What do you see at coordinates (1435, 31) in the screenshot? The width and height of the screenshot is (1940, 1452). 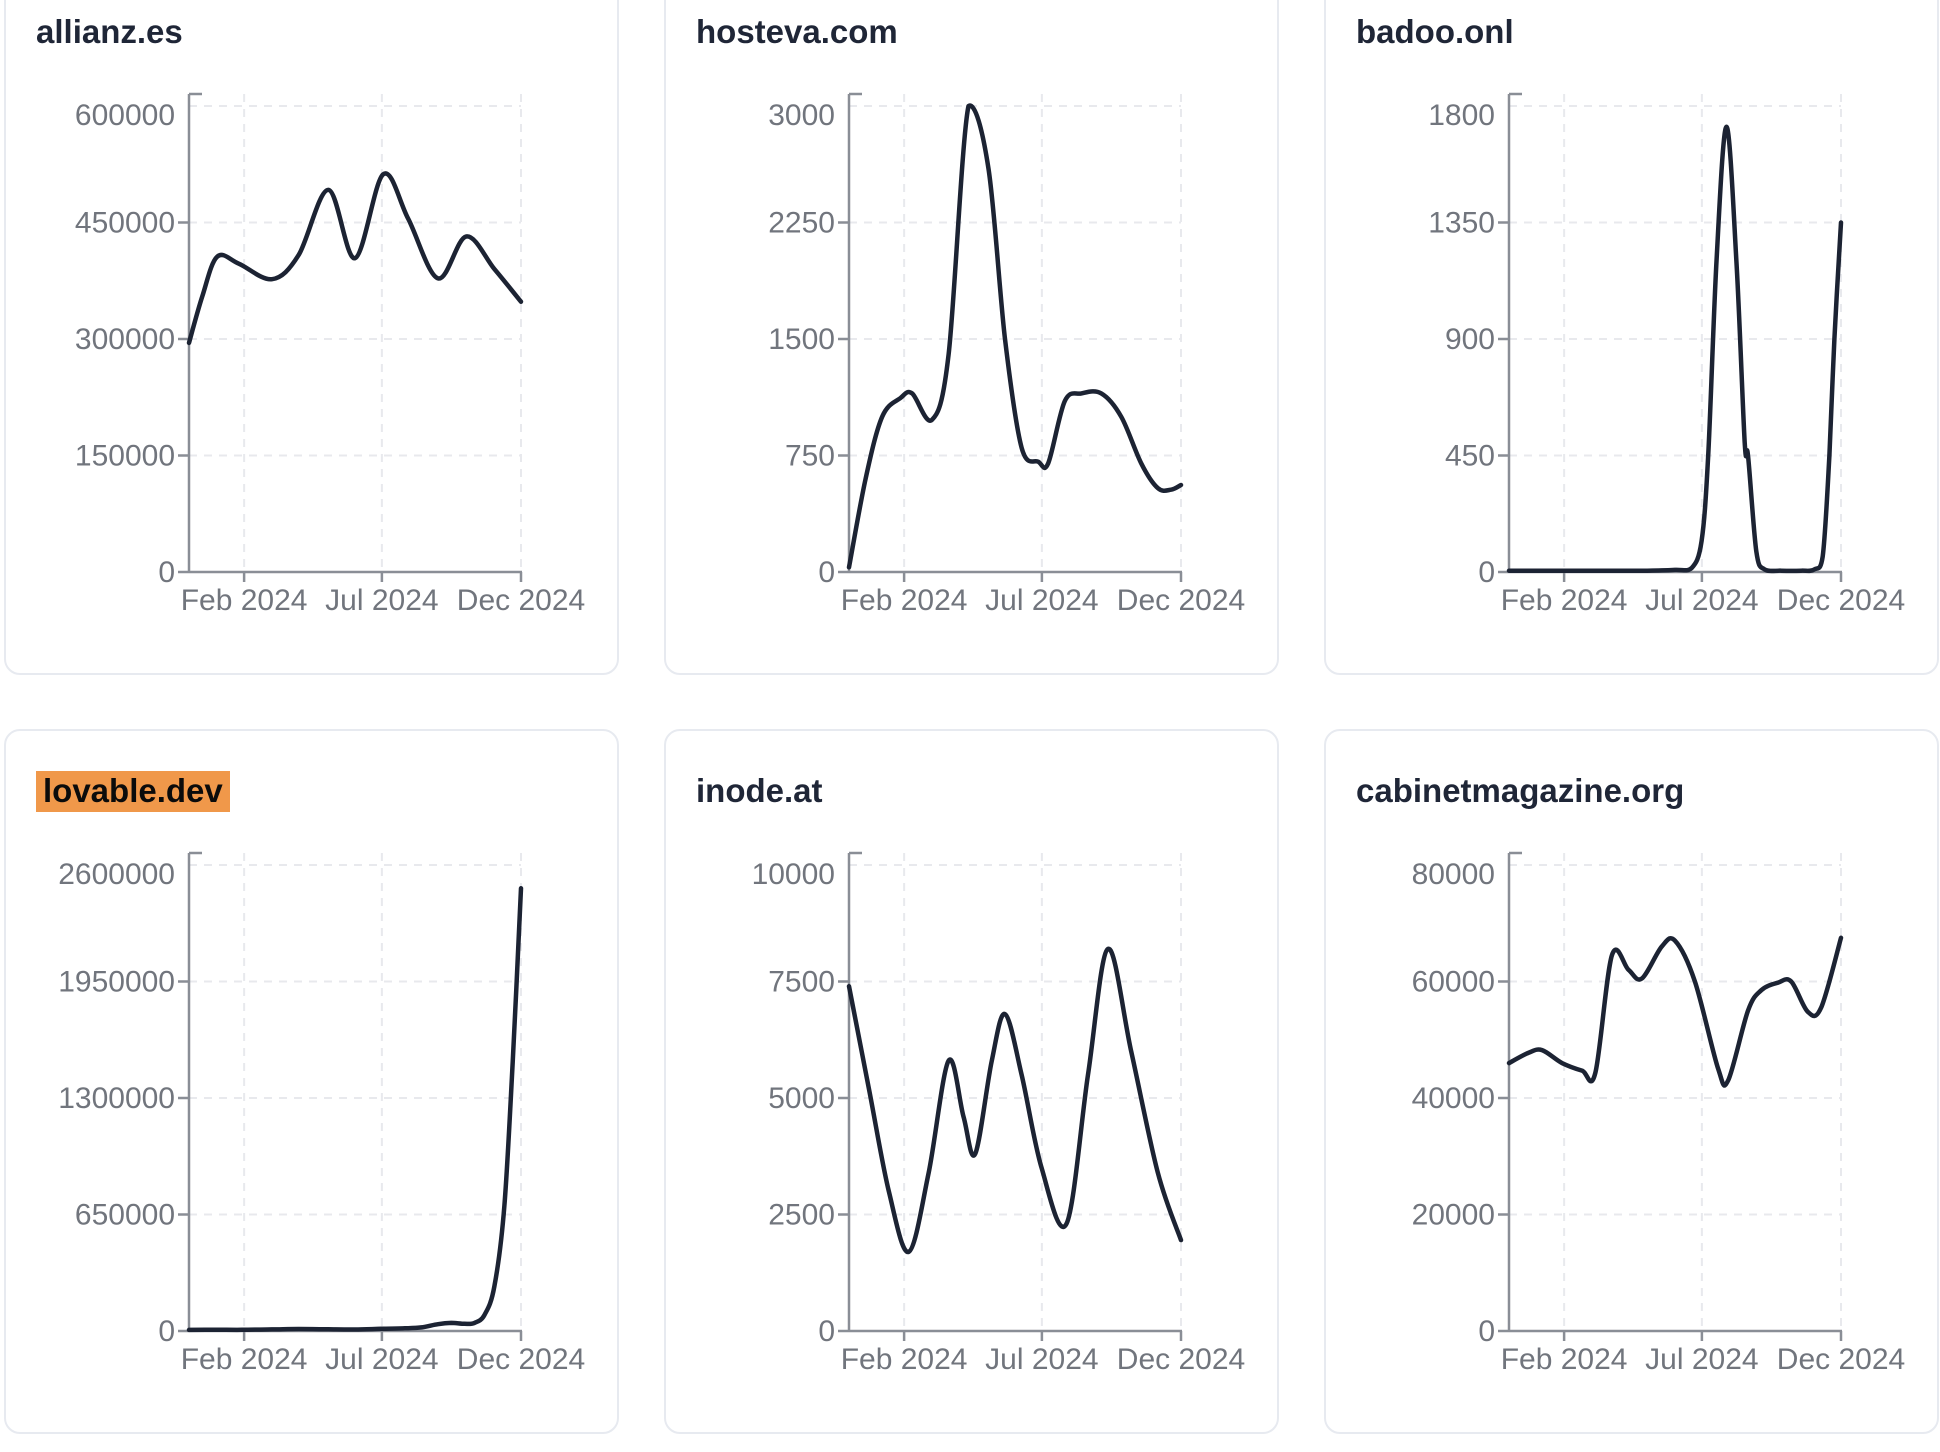 I see `chart-title: badoo.onl` at bounding box center [1435, 31].